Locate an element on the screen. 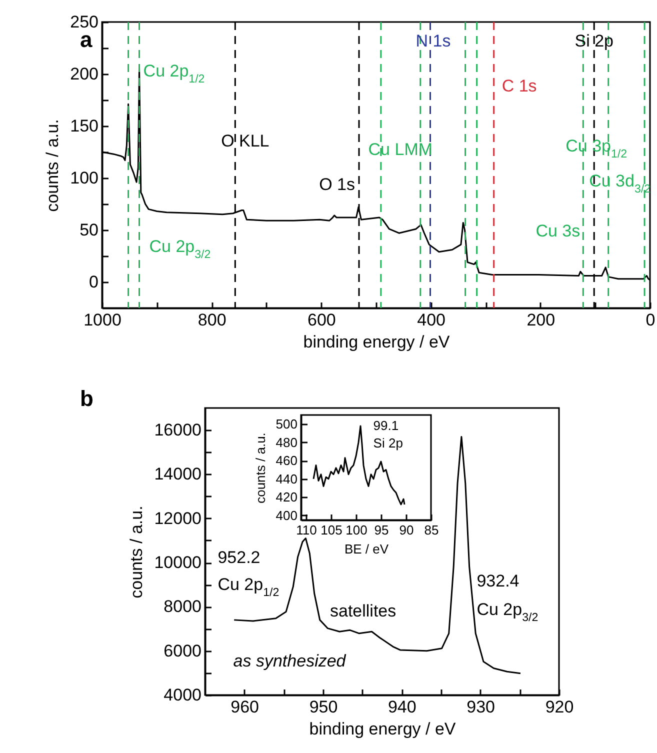 The height and width of the screenshot is (753, 657). ref-line-label: Si 2p is located at coordinates (594, 41).